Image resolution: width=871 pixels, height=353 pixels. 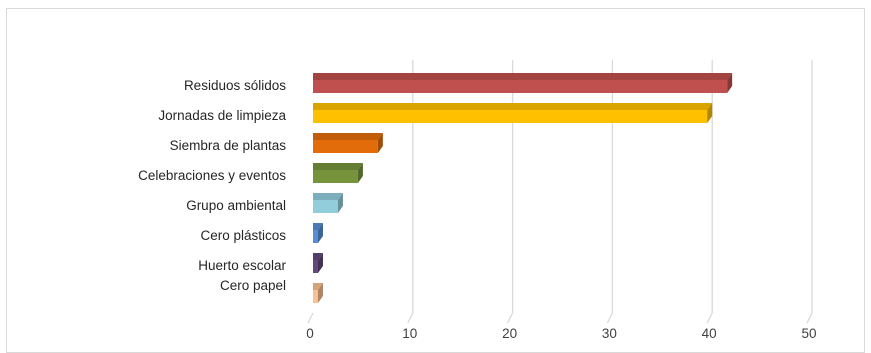 What do you see at coordinates (236, 205) in the screenshot?
I see `category-label: Grupo ambiental` at bounding box center [236, 205].